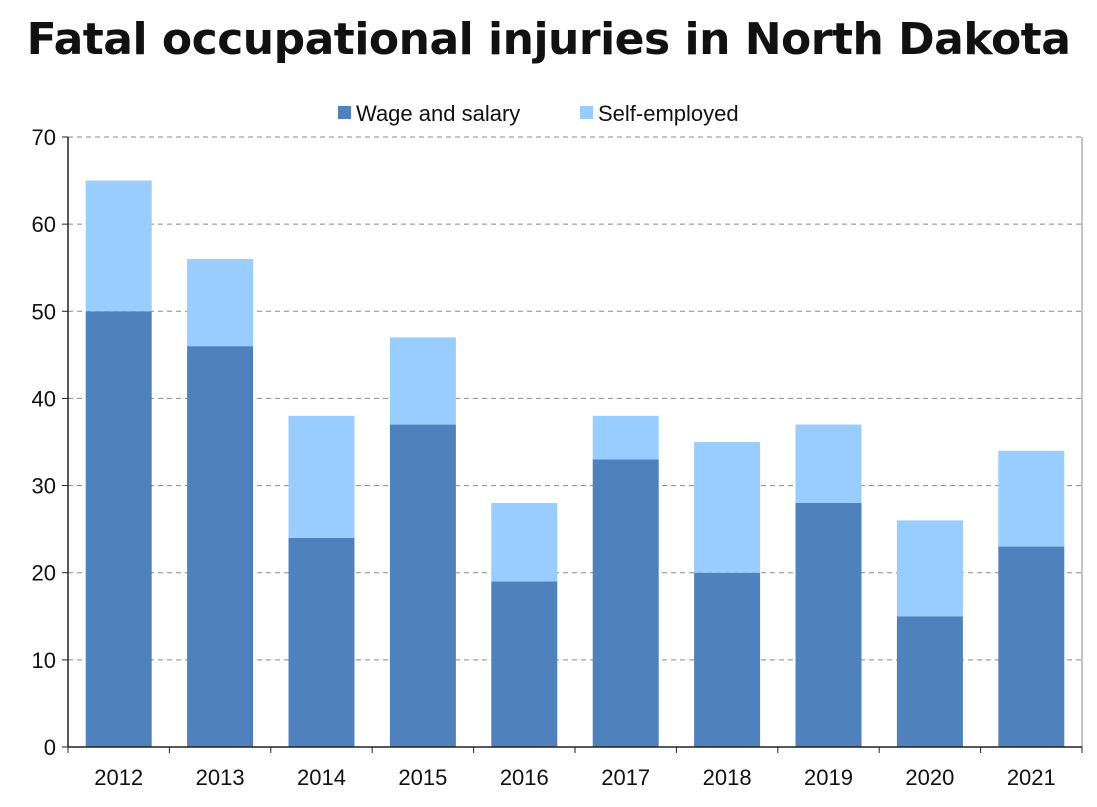 The image size is (1097, 807). Describe the element at coordinates (438, 113) in the screenshot. I see `legend-label-wage-and-salary: Wage and salary` at that location.